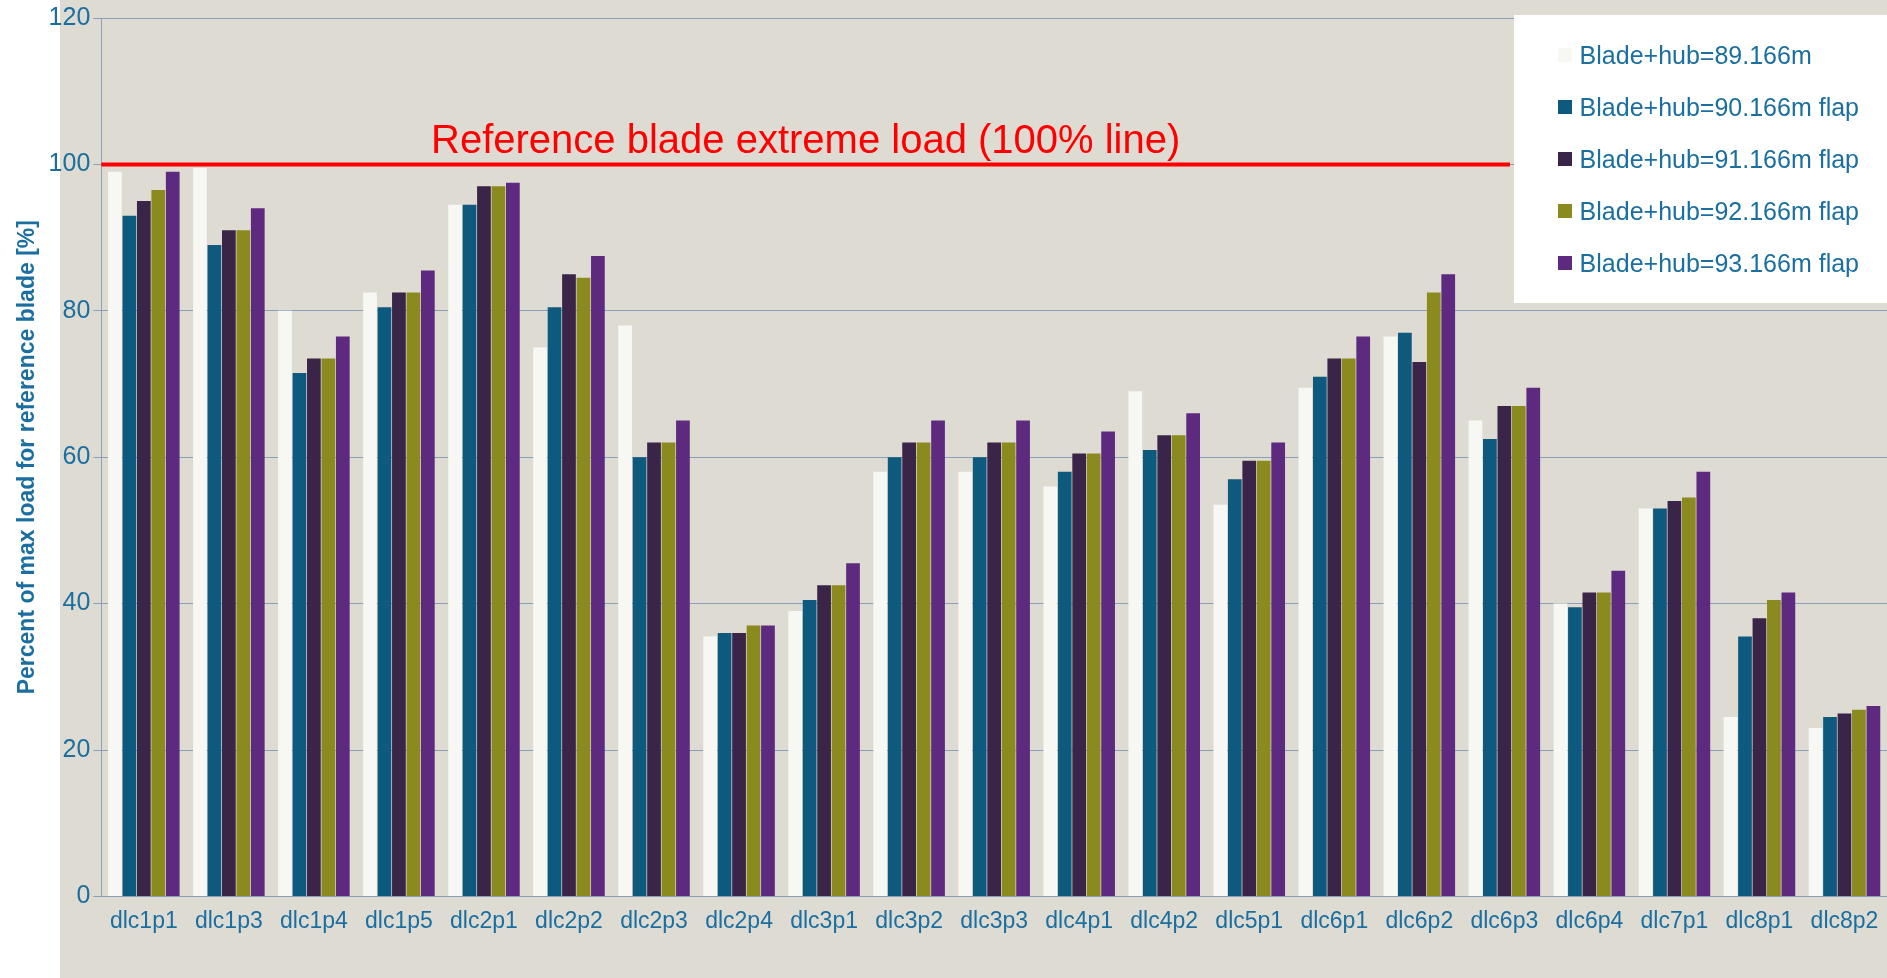 Image resolution: width=1887 pixels, height=978 pixels. Describe the element at coordinates (399, 919) in the screenshot. I see `x-tick-label: dlc1p5` at that location.